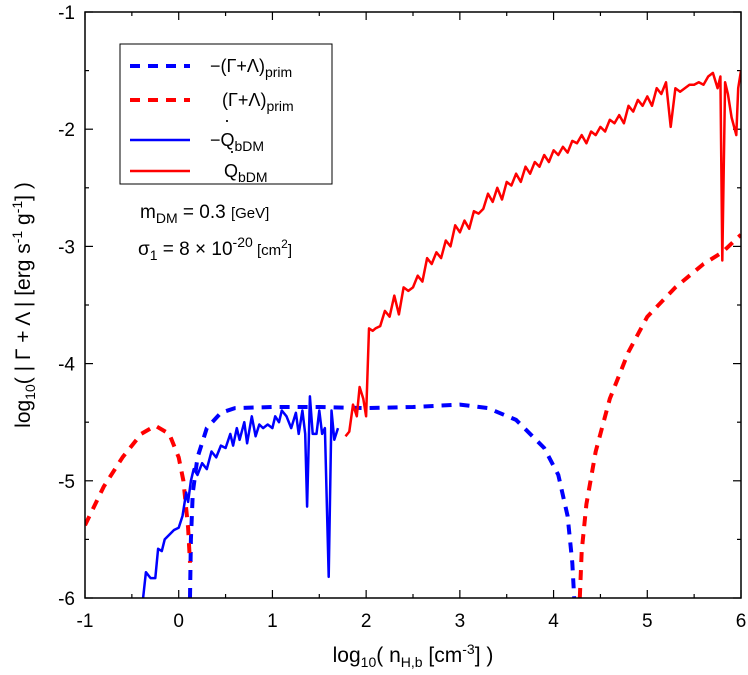 Image resolution: width=748 pixels, height=675 pixels. I want to click on x-tick-label: 5, so click(647, 621).